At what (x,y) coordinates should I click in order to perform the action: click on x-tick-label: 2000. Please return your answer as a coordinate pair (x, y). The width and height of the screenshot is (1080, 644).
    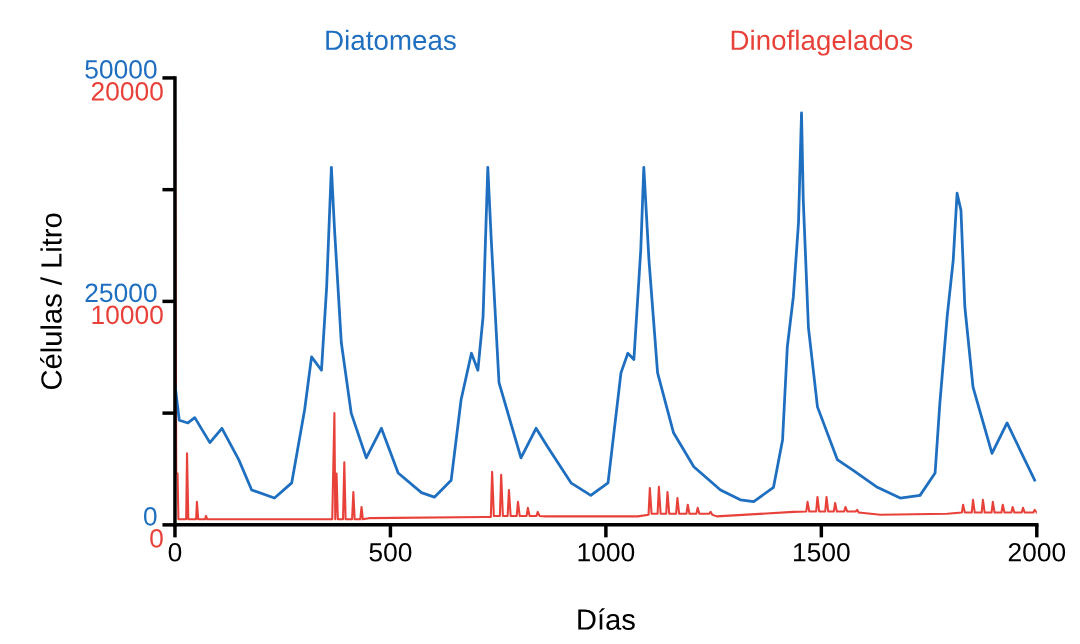
    Looking at the image, I should click on (1037, 552).